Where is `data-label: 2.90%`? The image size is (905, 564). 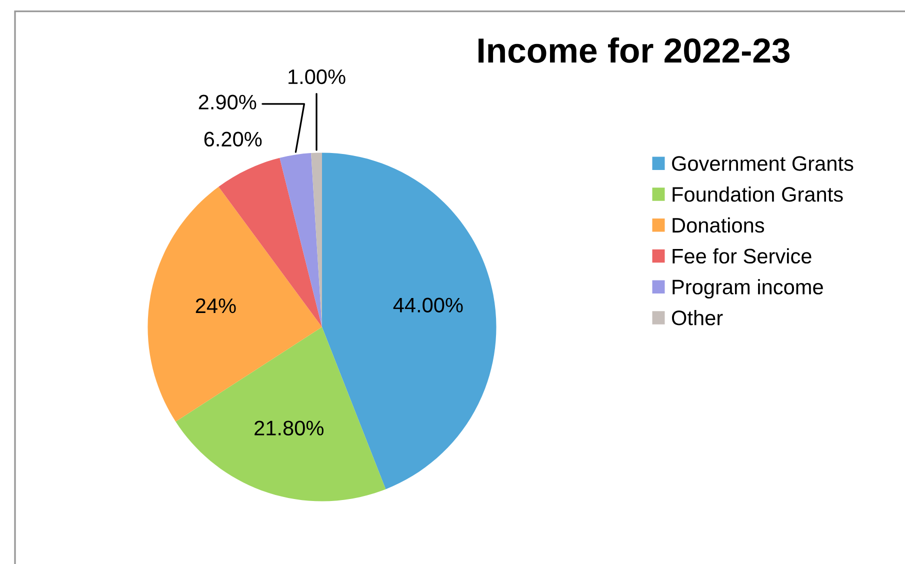 data-label: 2.90% is located at coordinates (227, 102).